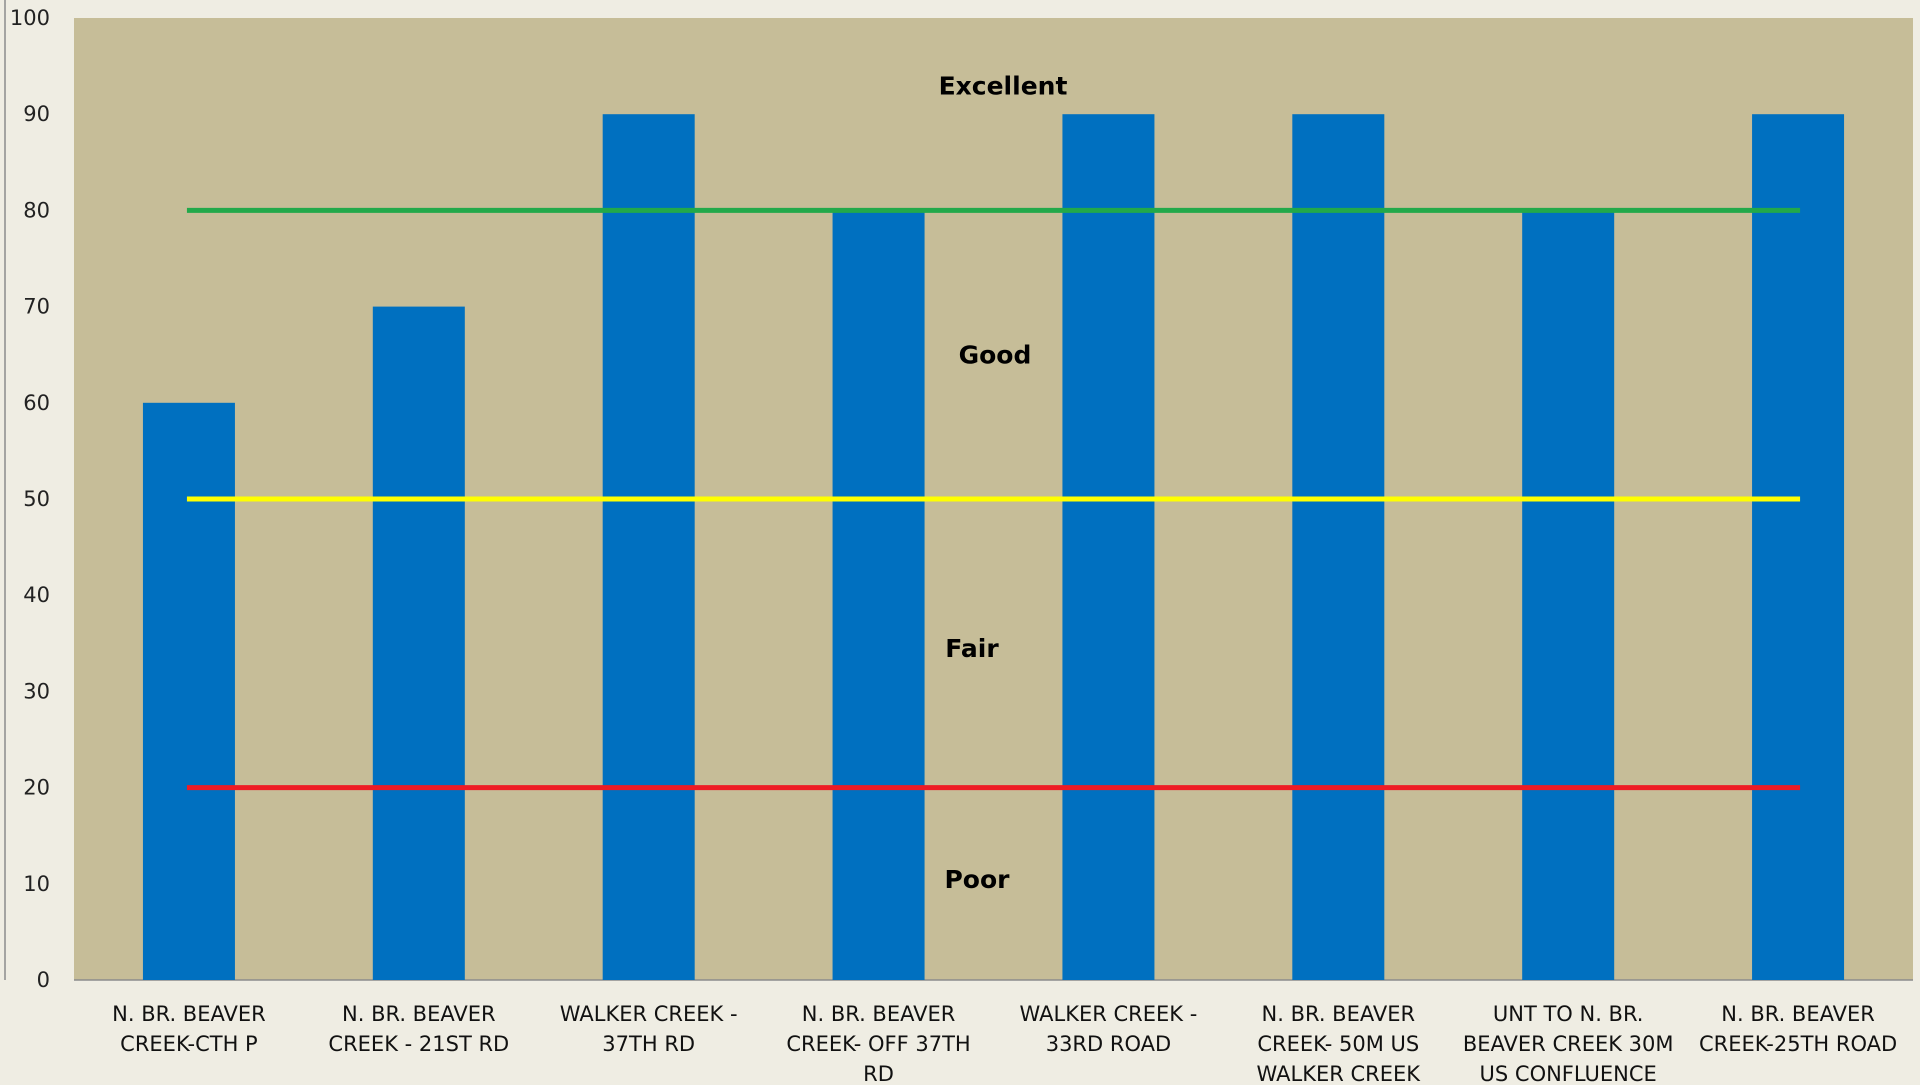 The image size is (1920, 1085). Describe the element at coordinates (649, 1029) in the screenshot. I see `x-tick-label: WALKER CREEK -37TH RD` at that location.